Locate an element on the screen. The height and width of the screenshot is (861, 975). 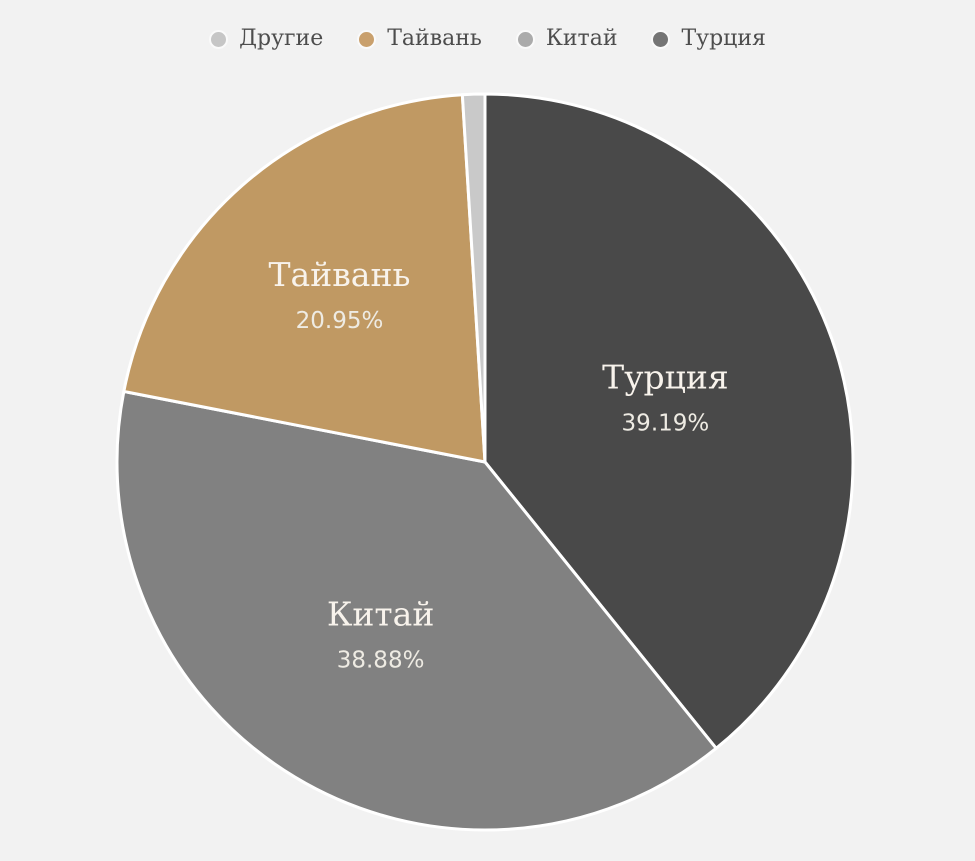
legend-label: Тайвань is located at coordinates (434, 38).